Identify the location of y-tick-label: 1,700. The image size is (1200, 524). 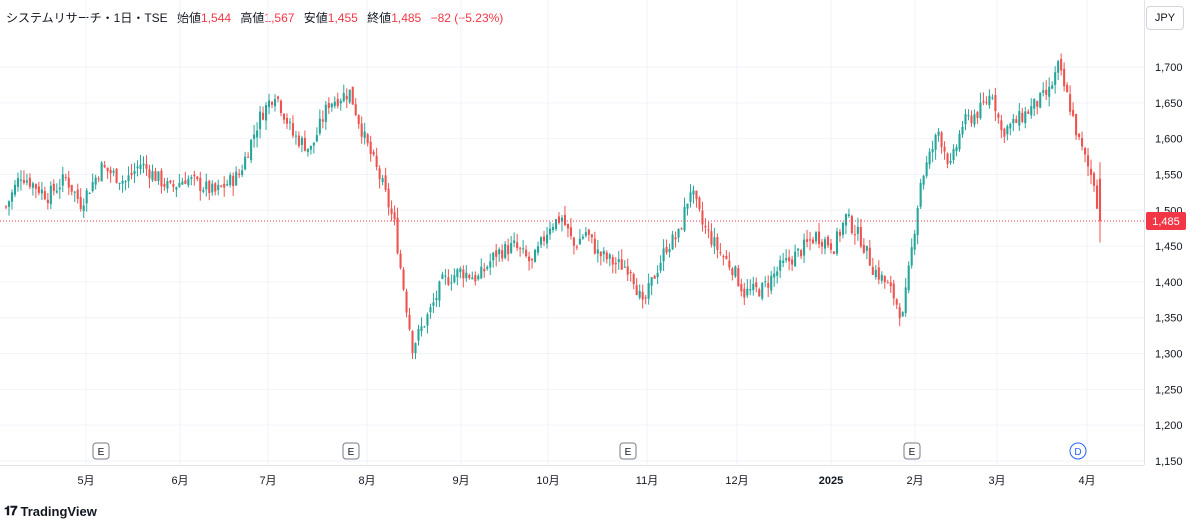
(1169, 68).